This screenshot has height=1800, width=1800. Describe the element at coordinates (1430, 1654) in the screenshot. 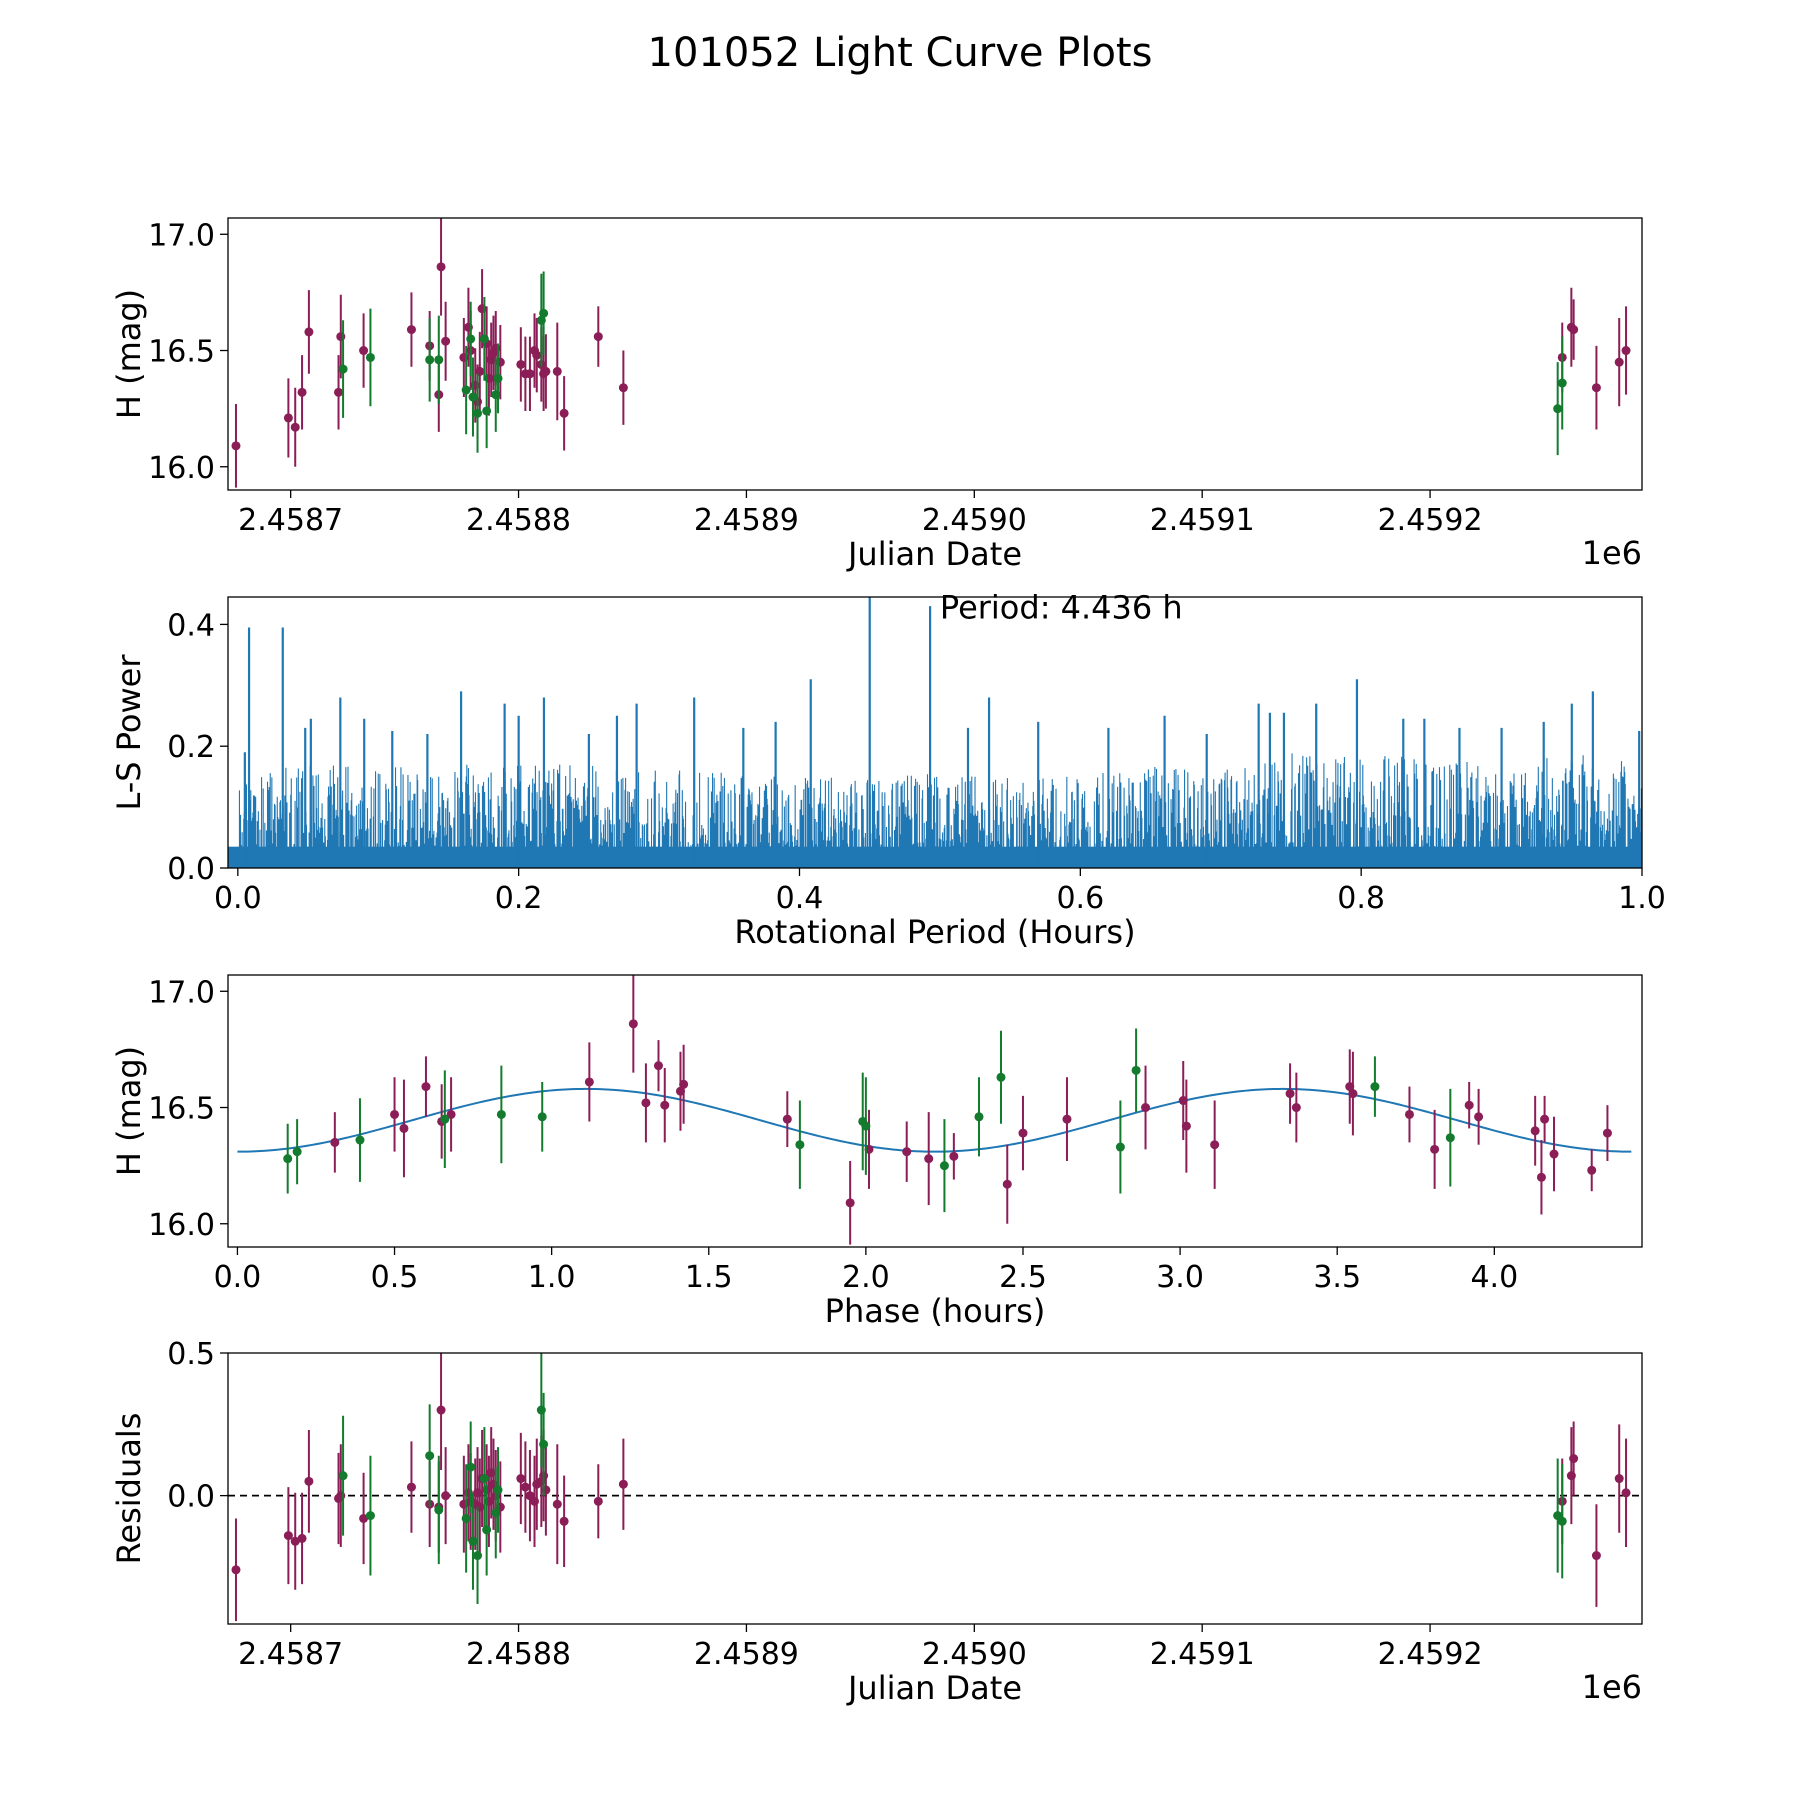

I see `x-tick-label: 2.4592` at that location.